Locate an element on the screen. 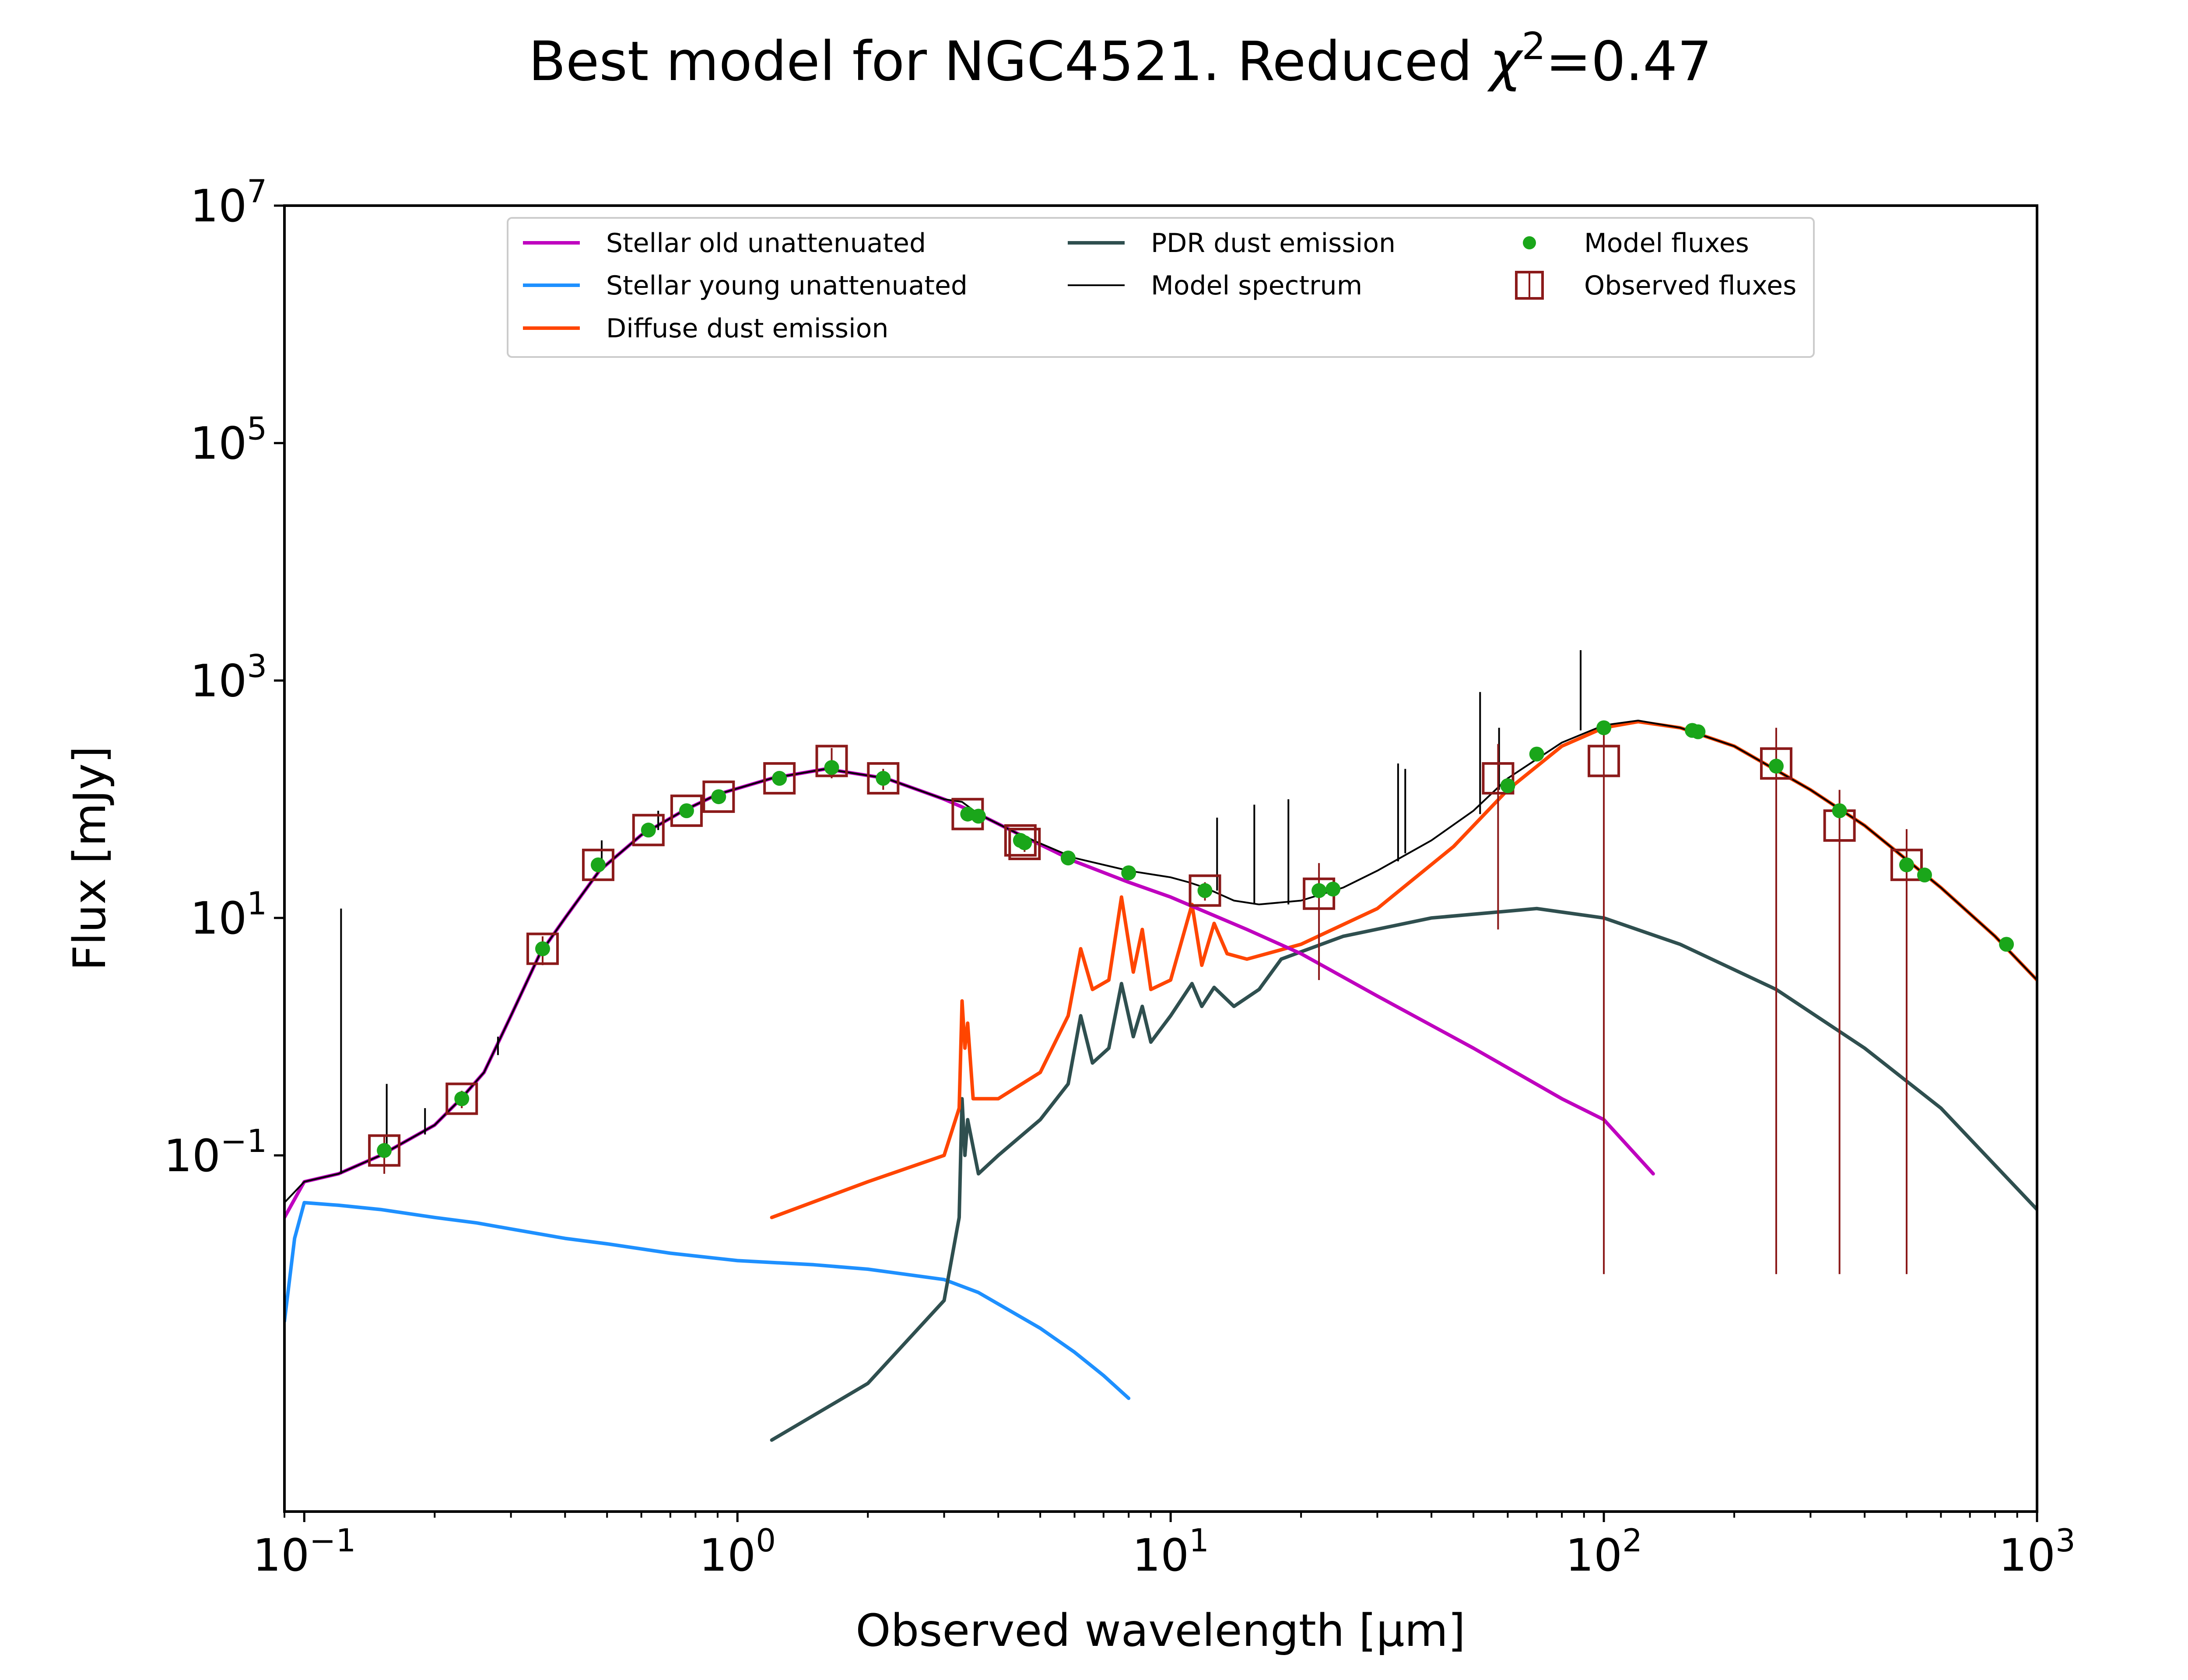  y-tick-label: 10⁻¹ is located at coordinates (215, 1152).